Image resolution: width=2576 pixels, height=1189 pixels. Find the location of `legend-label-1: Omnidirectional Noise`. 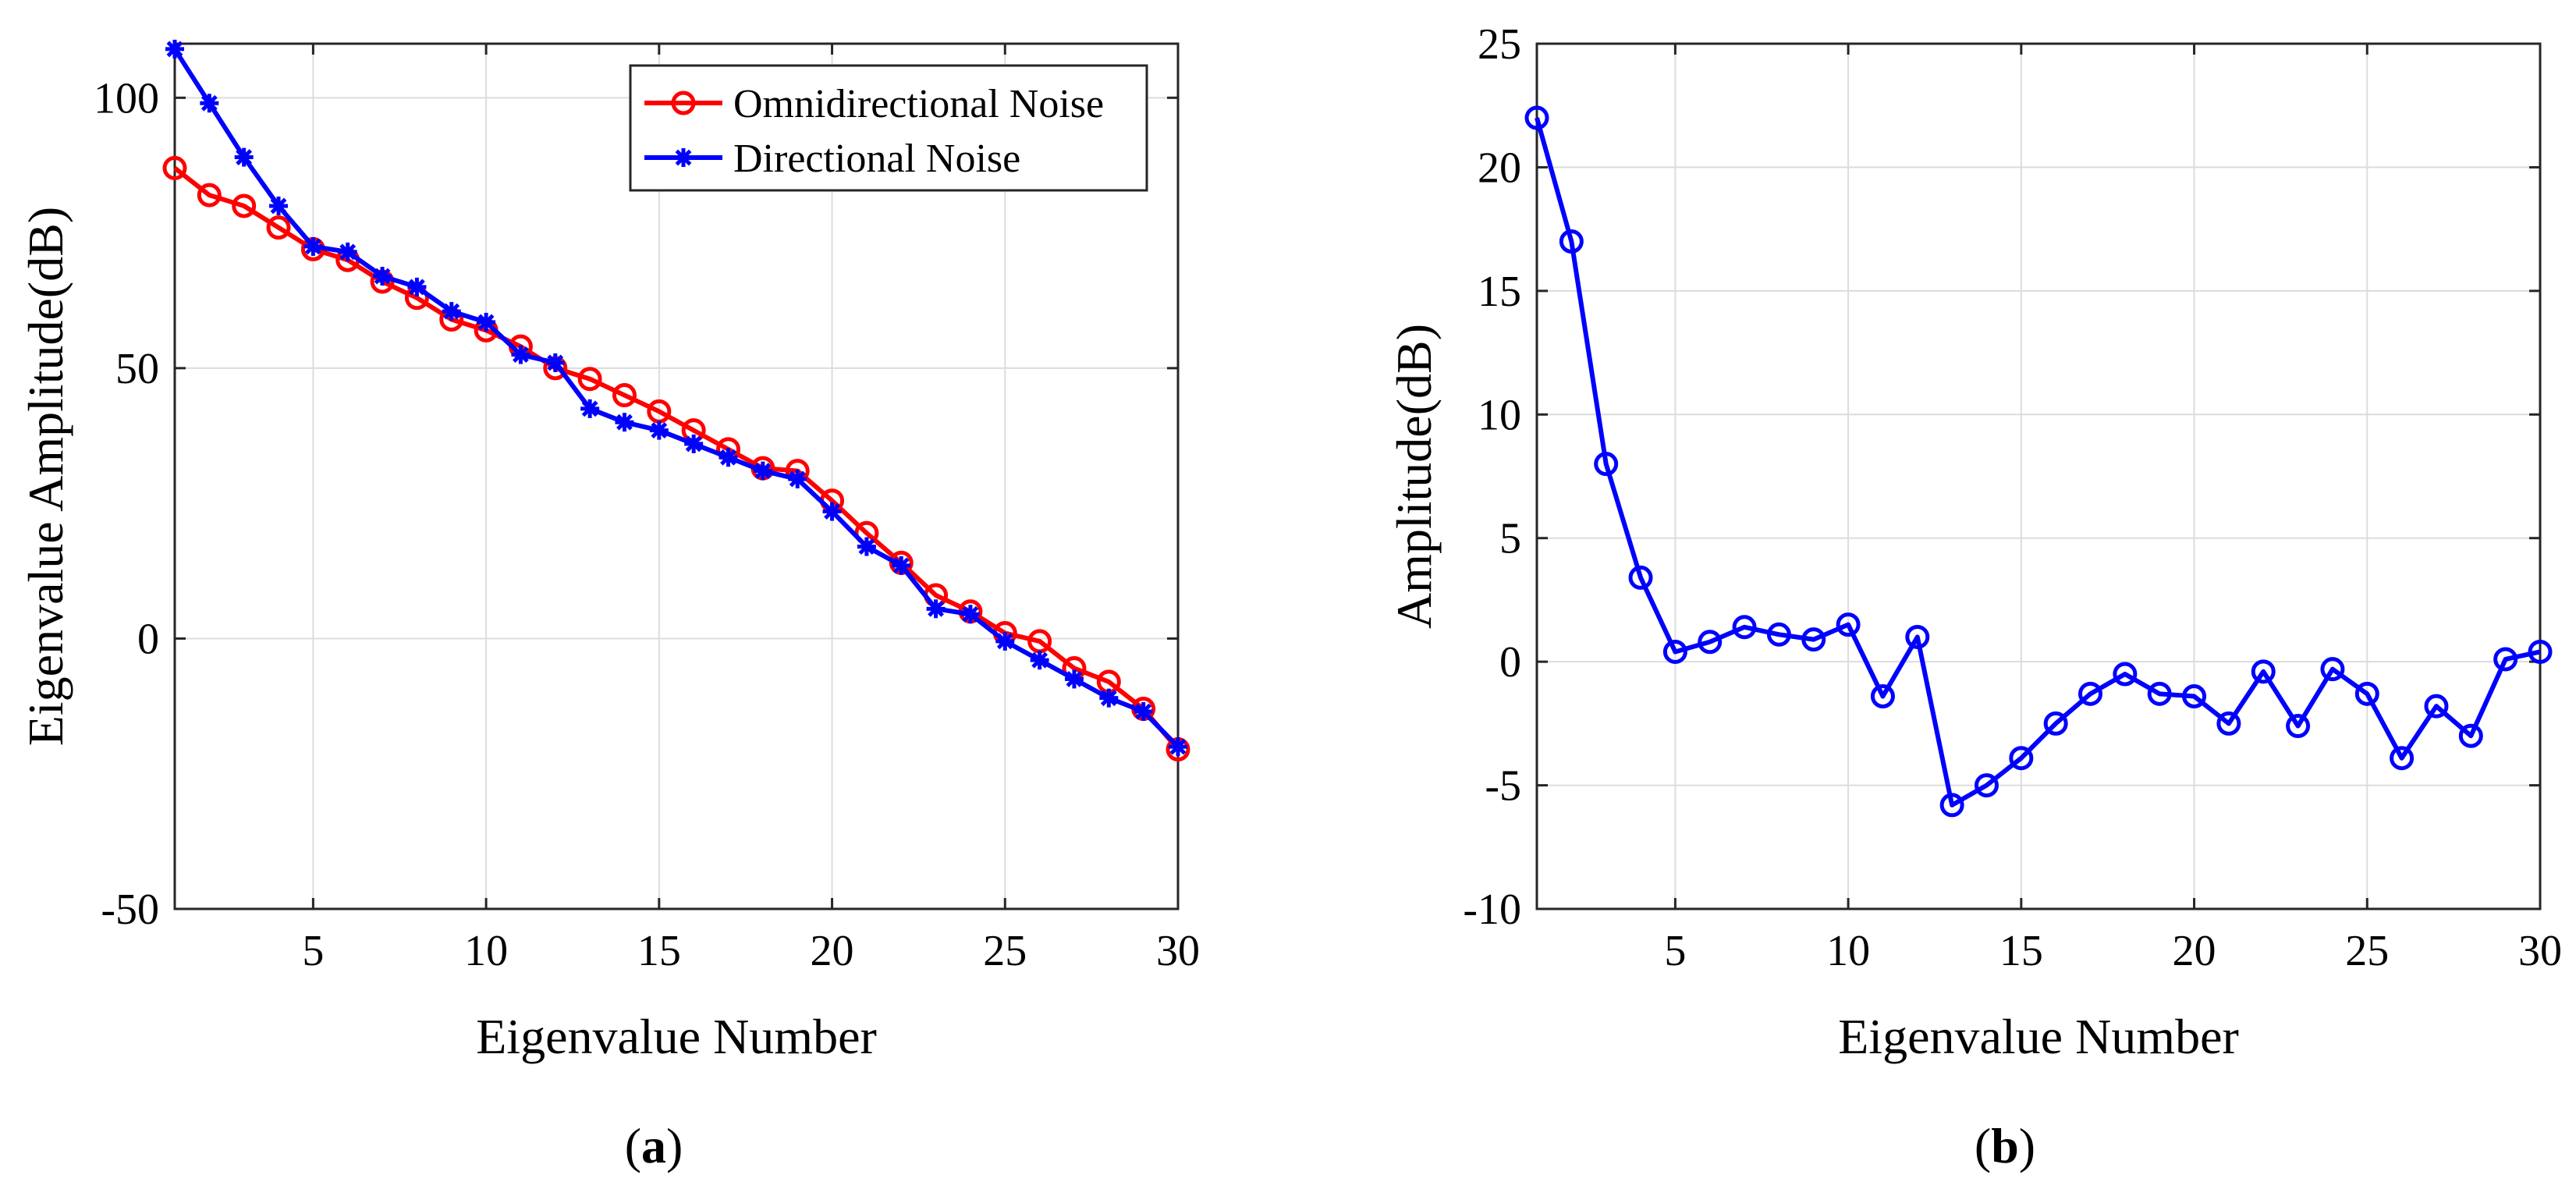

legend-label-1: Omnidirectional Noise is located at coordinates (918, 104).